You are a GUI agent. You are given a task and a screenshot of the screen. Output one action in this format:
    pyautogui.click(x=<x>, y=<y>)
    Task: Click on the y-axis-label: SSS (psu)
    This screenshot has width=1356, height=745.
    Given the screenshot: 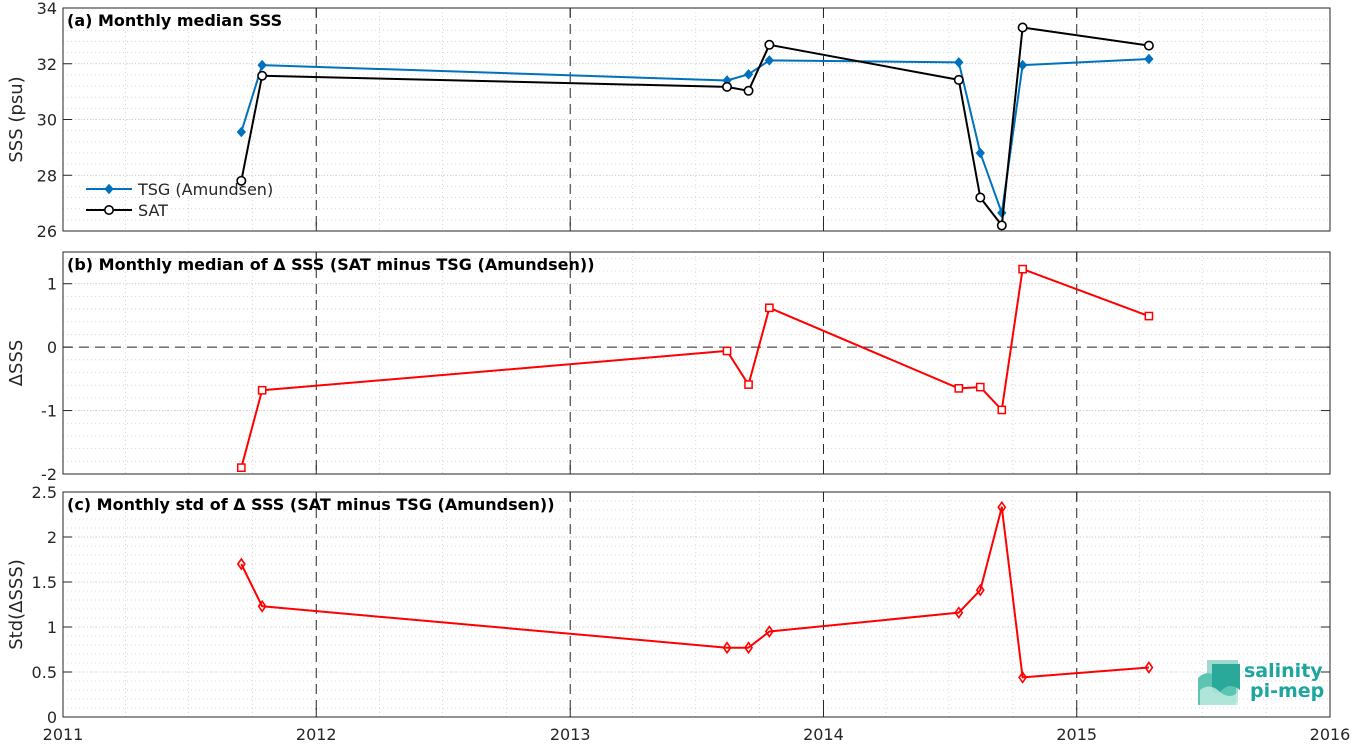 What is the action you would take?
    pyautogui.click(x=16, y=119)
    